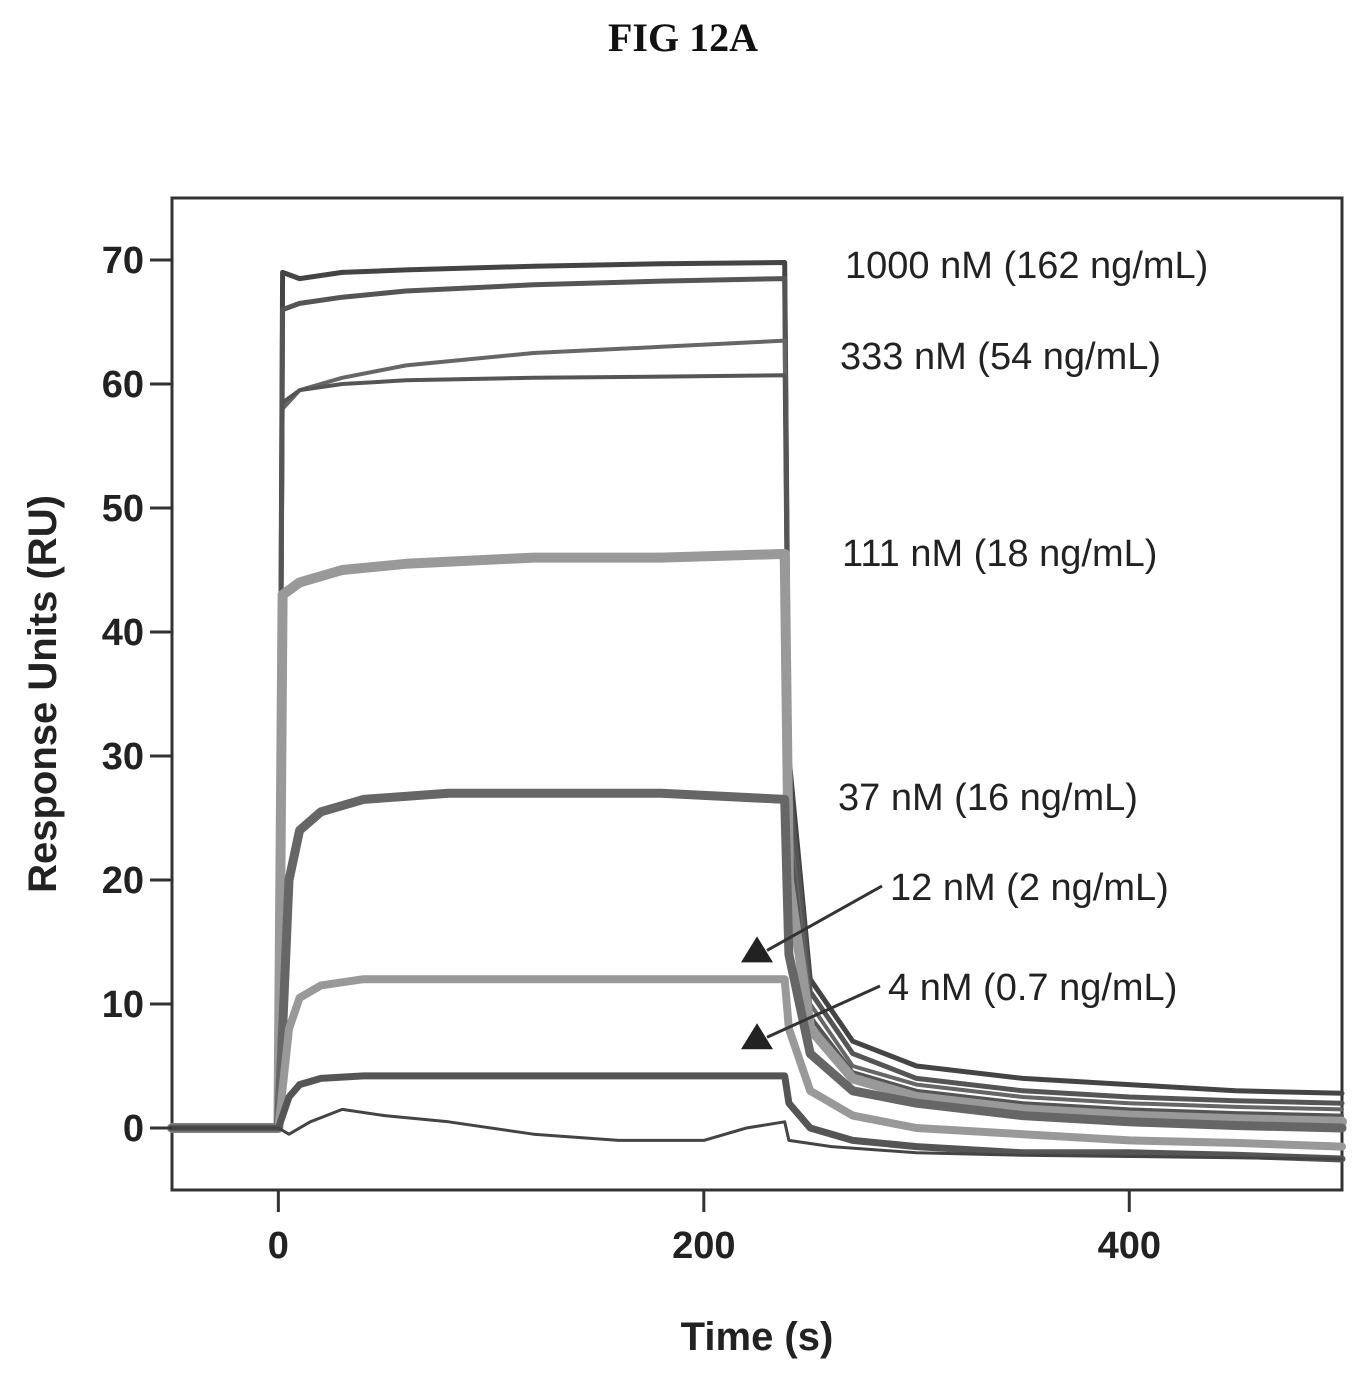  What do you see at coordinates (683, 37) in the screenshot?
I see `figure-title: FIG 12A` at bounding box center [683, 37].